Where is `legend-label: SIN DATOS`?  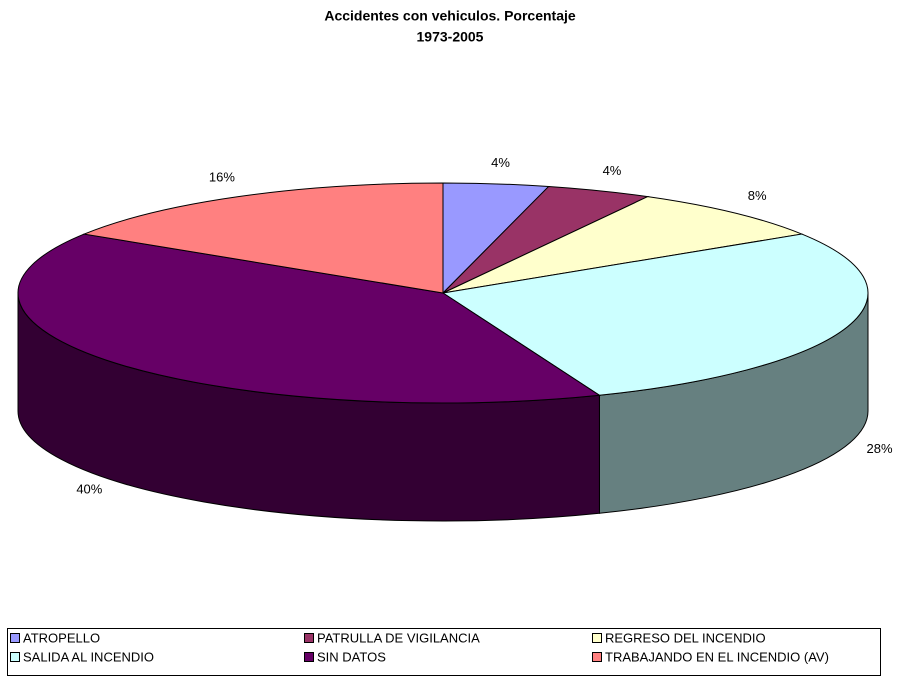
legend-label: SIN DATOS is located at coordinates (351, 656).